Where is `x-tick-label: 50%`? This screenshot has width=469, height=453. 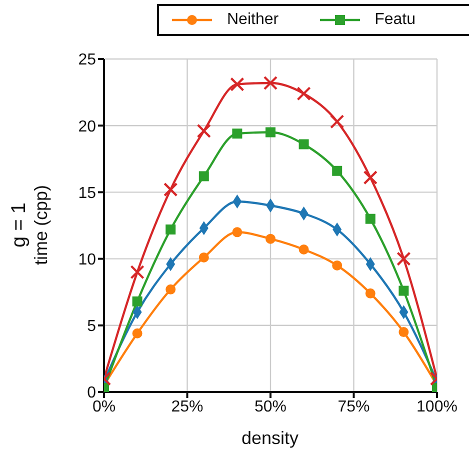 x-tick-label: 50% is located at coordinates (270, 407).